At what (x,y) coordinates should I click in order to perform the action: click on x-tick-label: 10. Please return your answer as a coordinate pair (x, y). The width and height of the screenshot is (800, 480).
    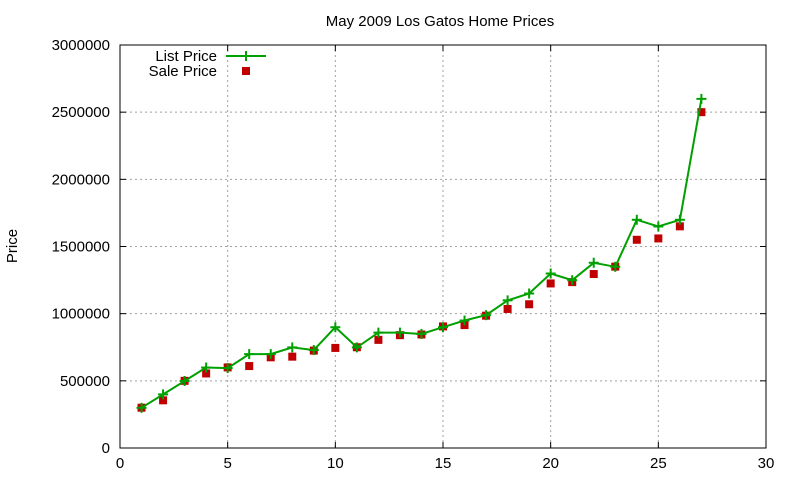
    Looking at the image, I should click on (335, 463).